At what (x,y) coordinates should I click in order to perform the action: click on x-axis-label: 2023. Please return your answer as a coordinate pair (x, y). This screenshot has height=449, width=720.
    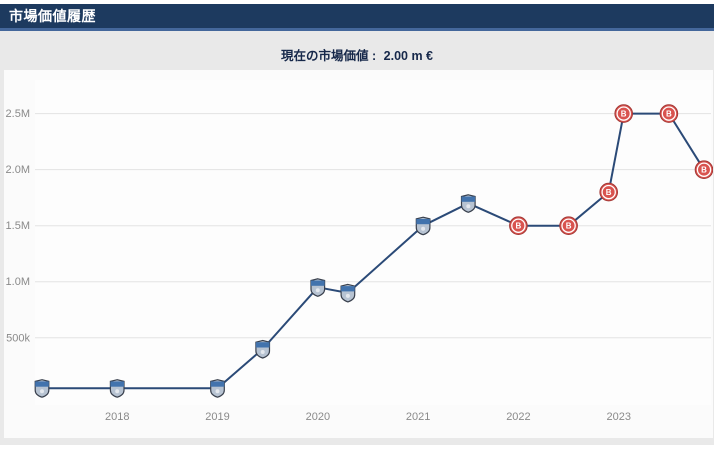
    Looking at the image, I should click on (618, 417).